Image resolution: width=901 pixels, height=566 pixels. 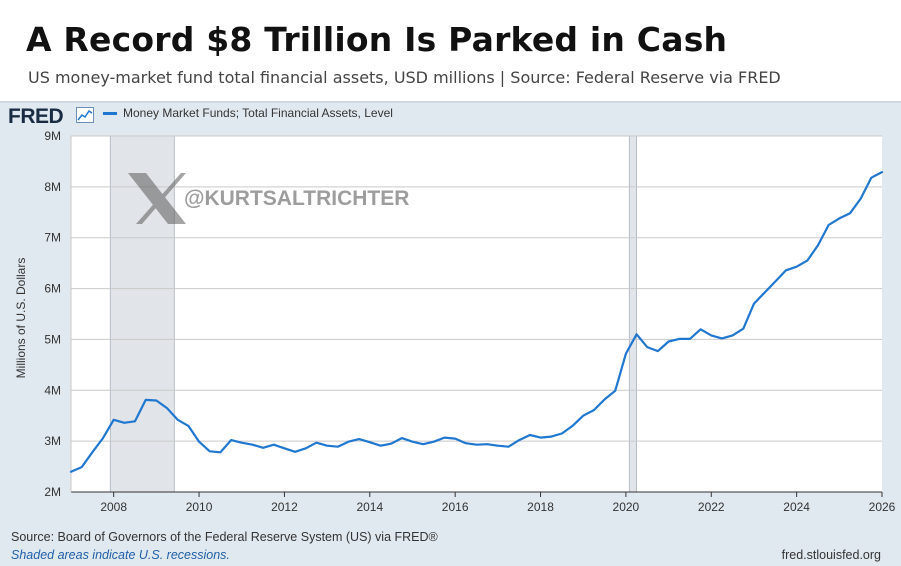 I want to click on y-tick-label: 8M, so click(x=52, y=187).